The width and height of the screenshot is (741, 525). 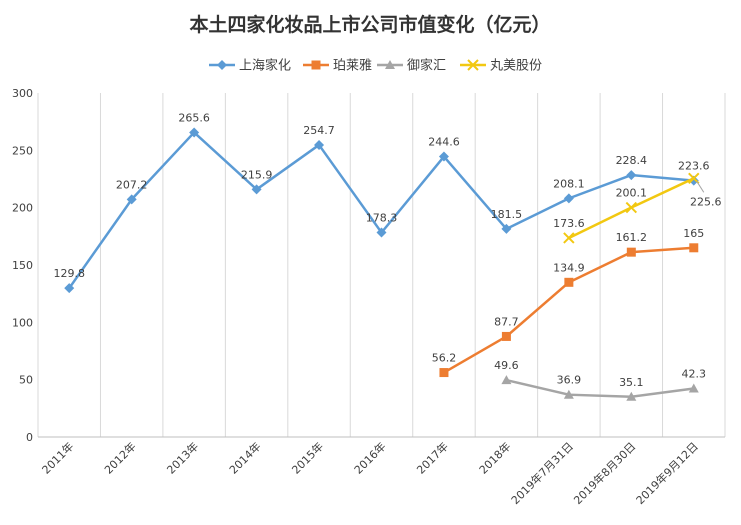 I want to click on legend-item-3-marker, so click(x=390, y=64).